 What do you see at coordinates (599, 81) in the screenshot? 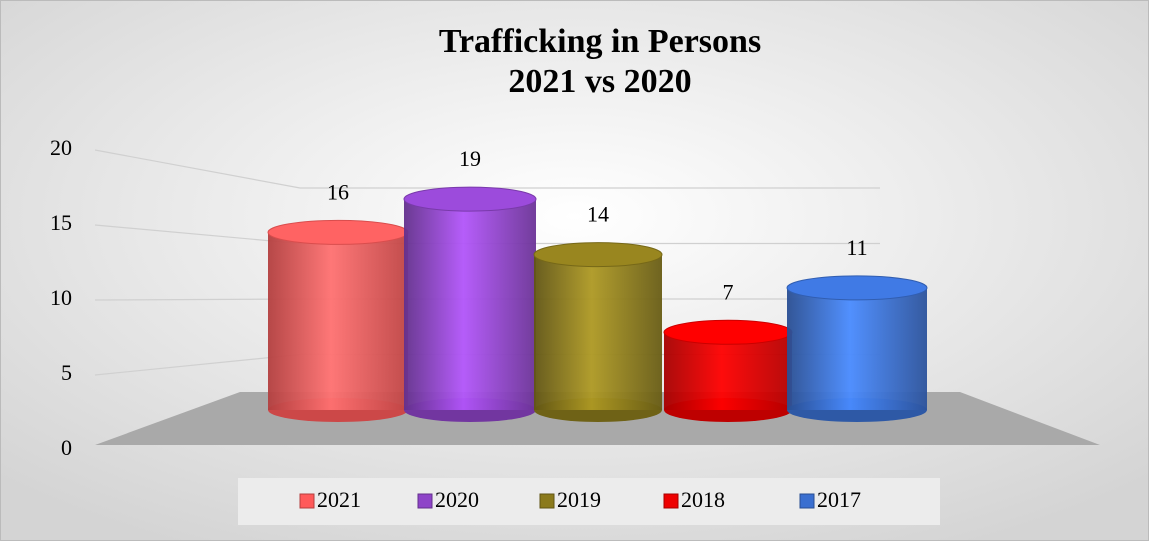
I see `chart-subtitle: 2021 vs 2020` at bounding box center [599, 81].